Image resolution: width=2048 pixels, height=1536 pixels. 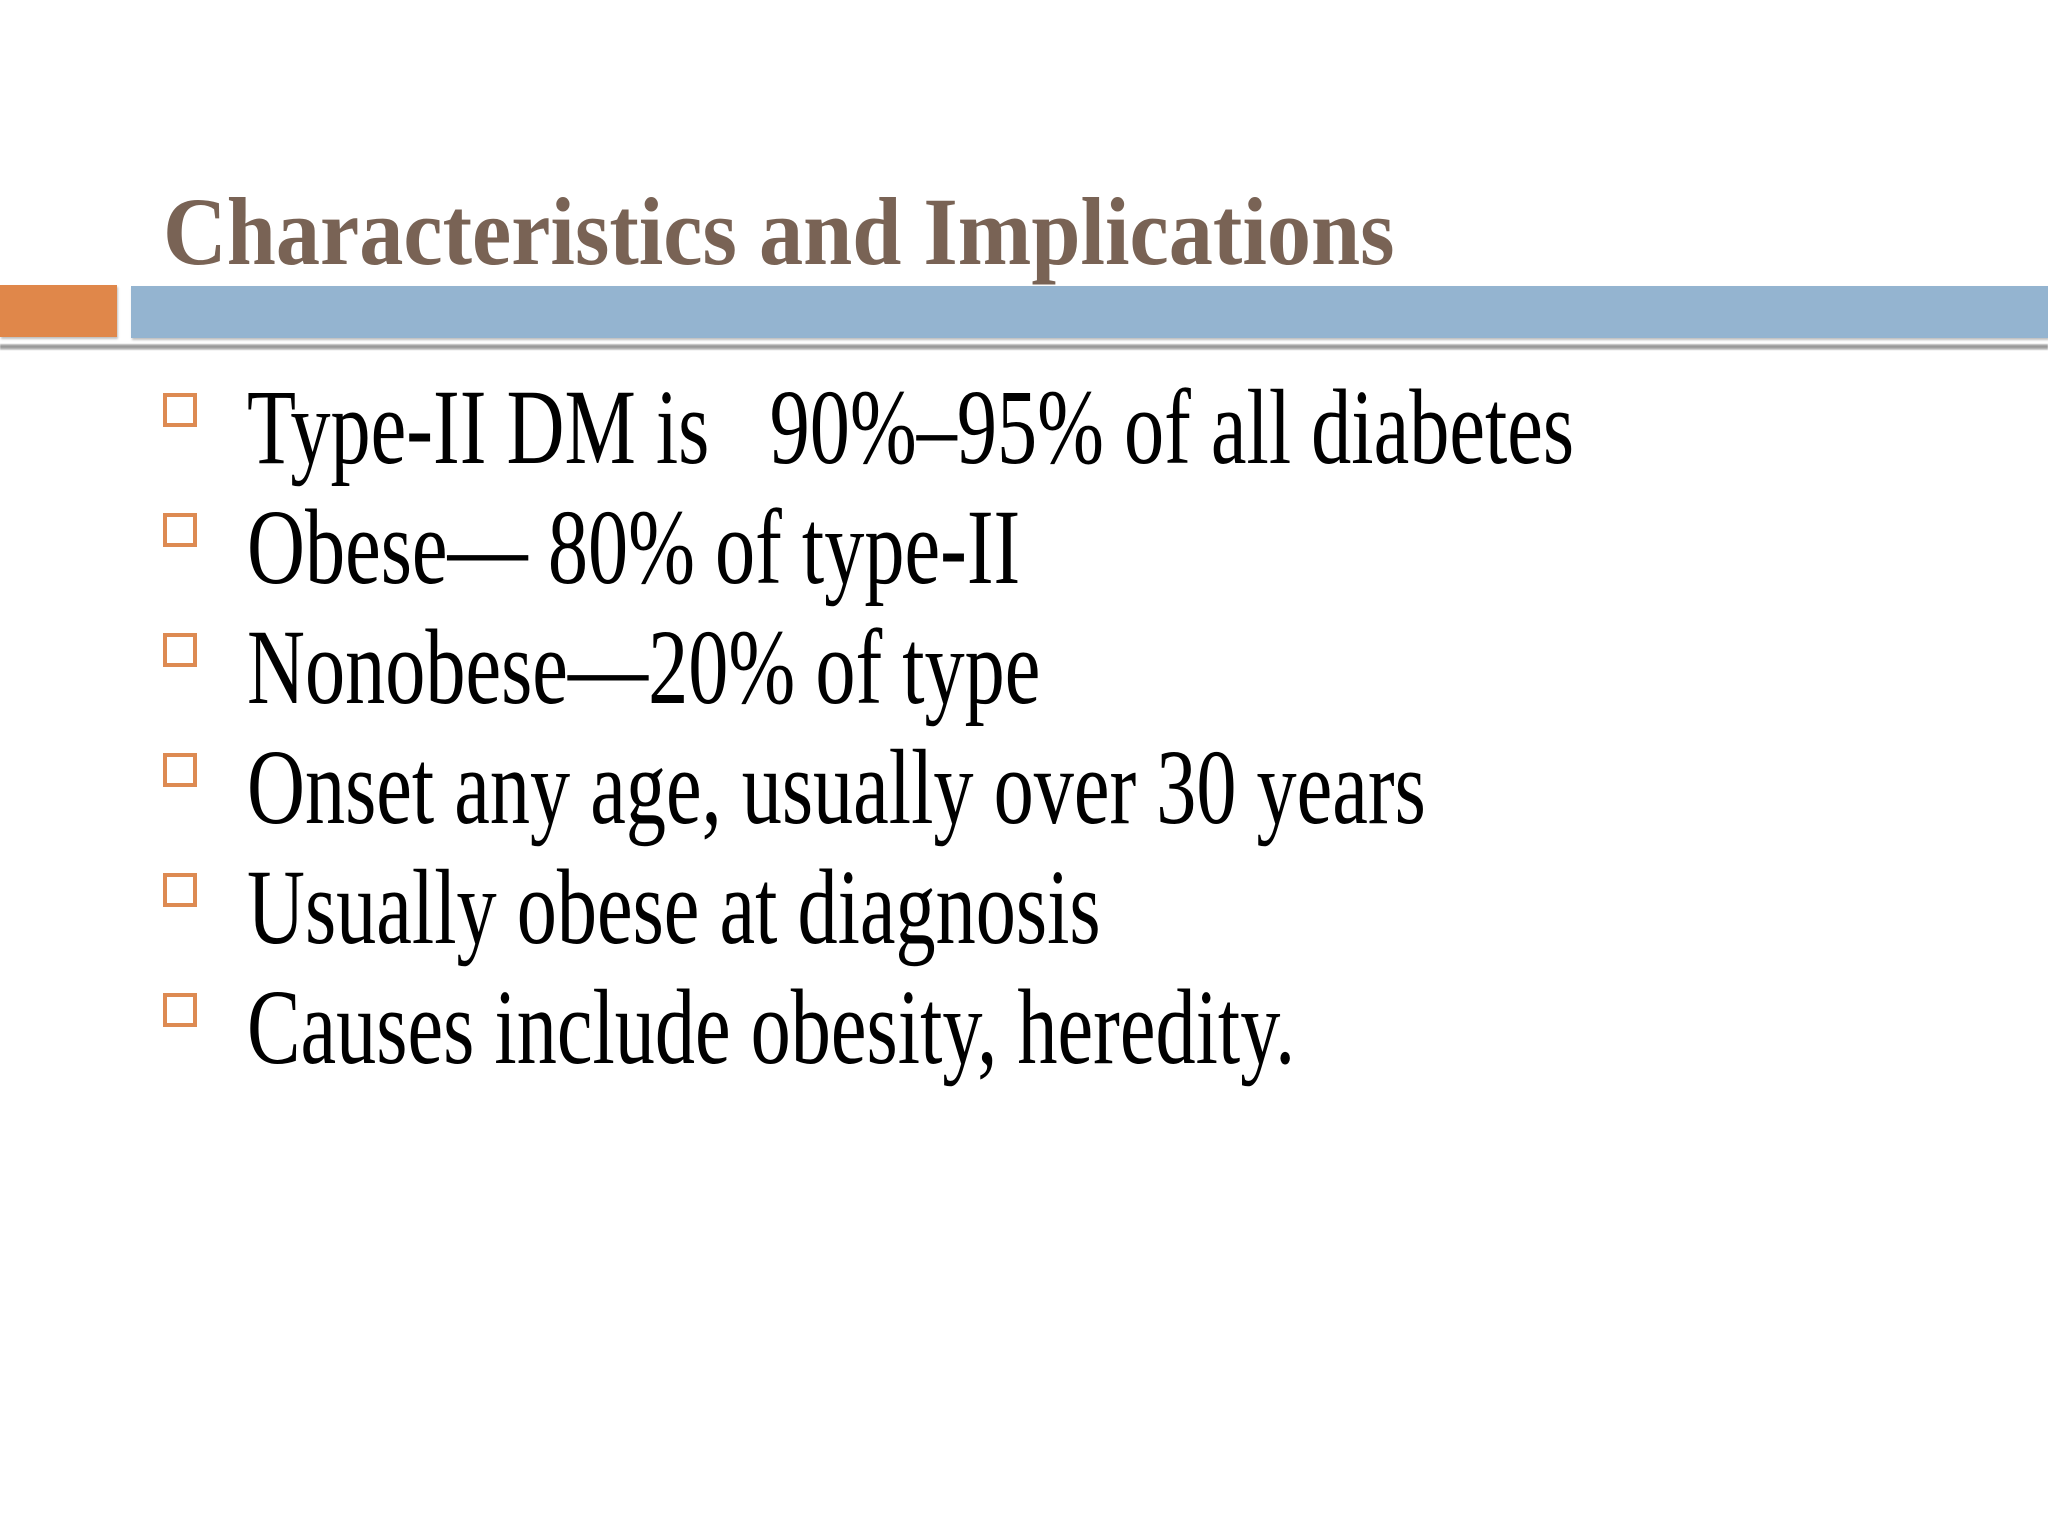 I want to click on list-item: Type-II DM is 90%–95% of all diabetes, so click(x=1089, y=428).